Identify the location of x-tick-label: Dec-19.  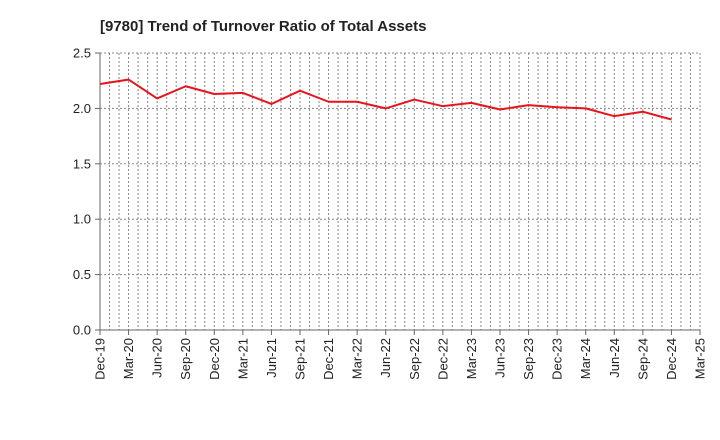
(100, 359).